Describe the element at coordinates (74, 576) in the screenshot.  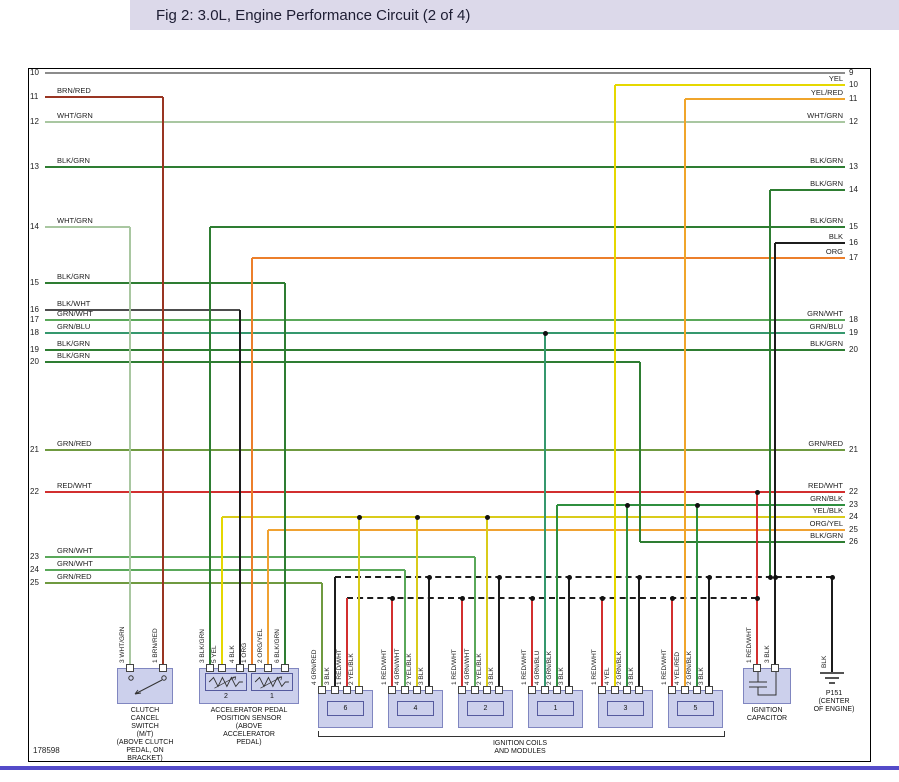
I see `wire-color-label-left: GRN/RED` at that location.